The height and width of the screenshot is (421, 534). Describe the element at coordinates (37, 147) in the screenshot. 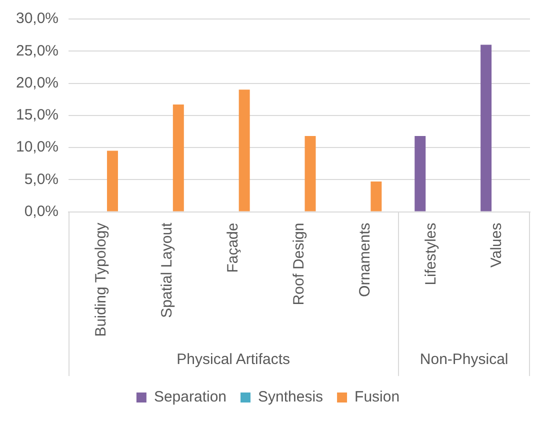

I see `y-tick-label: 10,0%` at that location.